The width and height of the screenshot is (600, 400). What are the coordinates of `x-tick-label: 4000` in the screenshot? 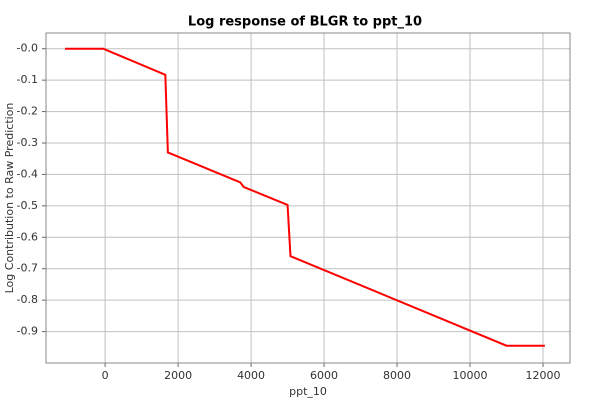 It's located at (251, 375).